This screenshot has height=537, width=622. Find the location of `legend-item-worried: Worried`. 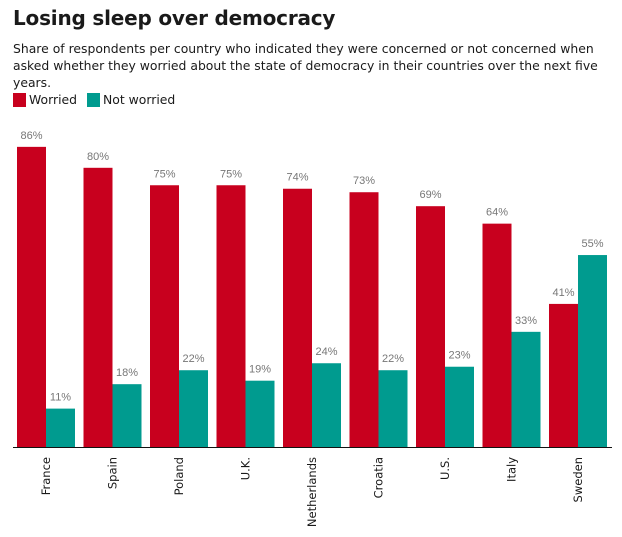

legend-item-worried: Worried is located at coordinates (45, 99).